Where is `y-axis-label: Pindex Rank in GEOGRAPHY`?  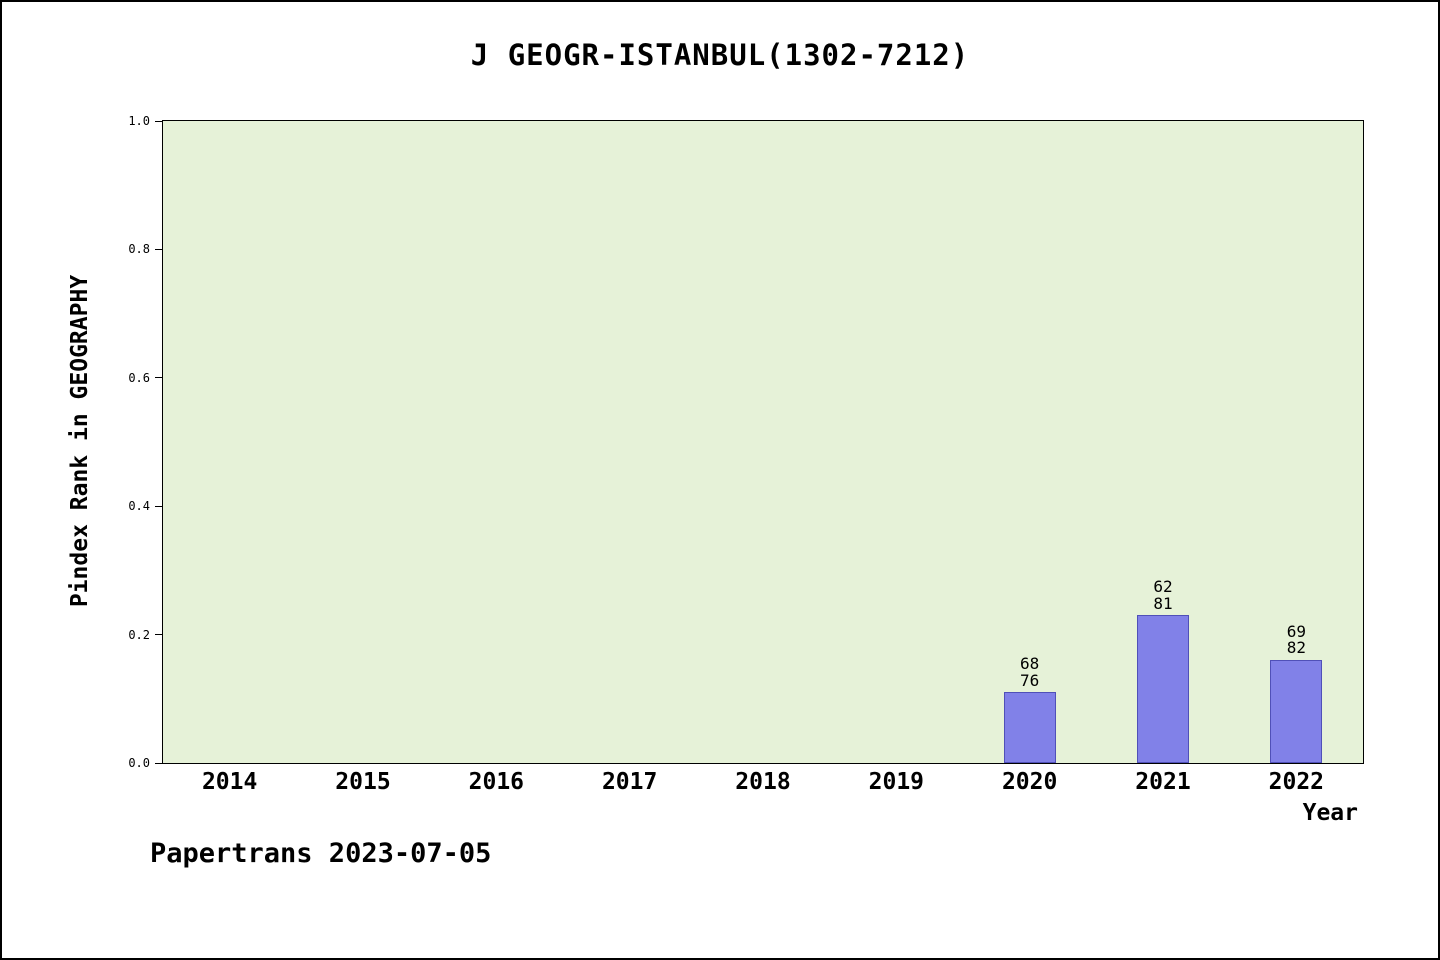
y-axis-label: Pindex Rank in GEOGRAPHY is located at coordinates (80, 441).